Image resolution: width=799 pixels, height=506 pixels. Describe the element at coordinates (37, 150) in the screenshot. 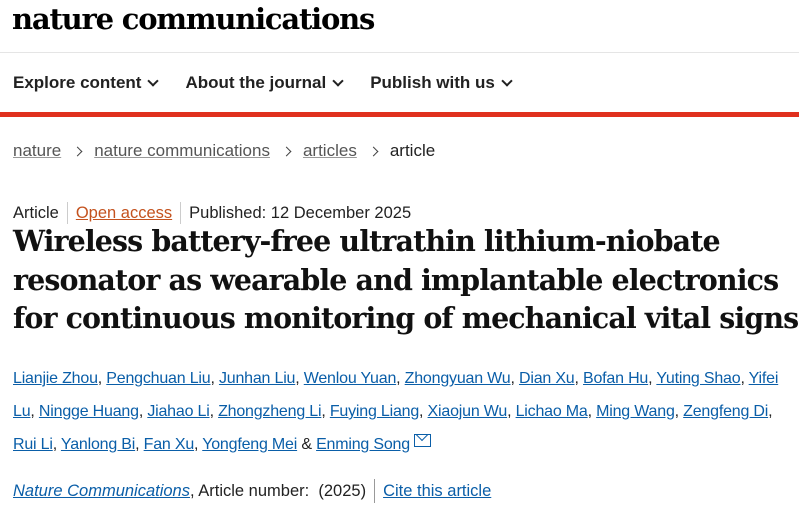

I see `breadcrumb-nature: nature` at that location.